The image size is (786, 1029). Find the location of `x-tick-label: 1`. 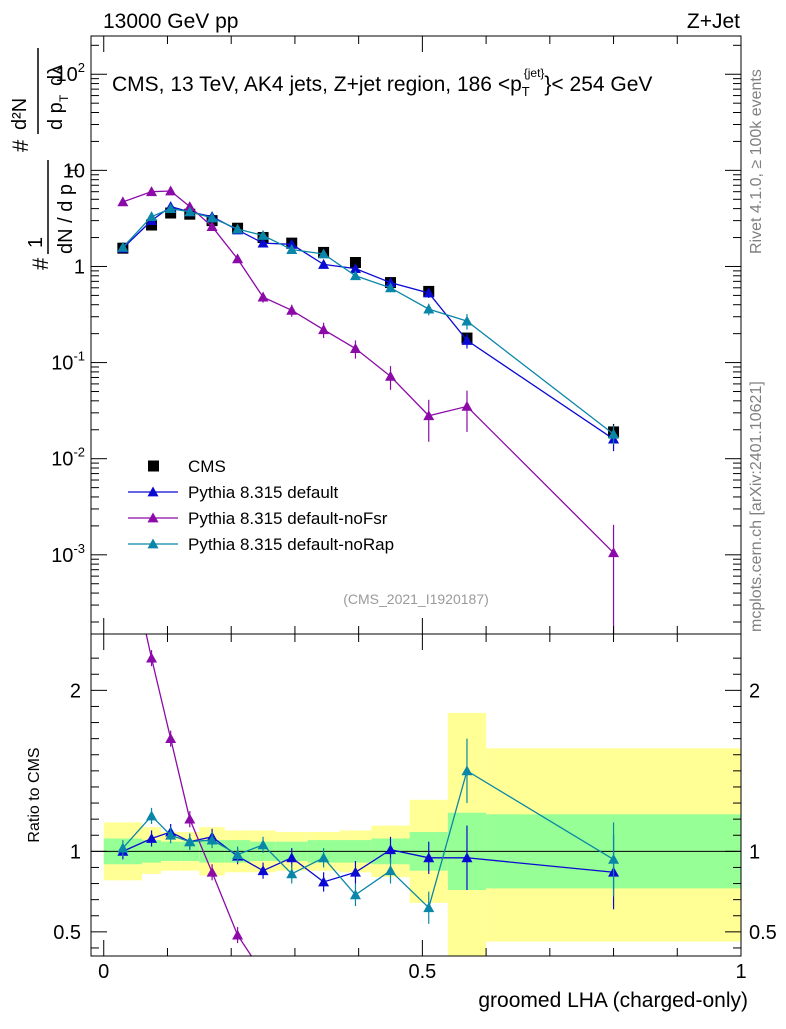

x-tick-label: 1 is located at coordinates (740, 972).